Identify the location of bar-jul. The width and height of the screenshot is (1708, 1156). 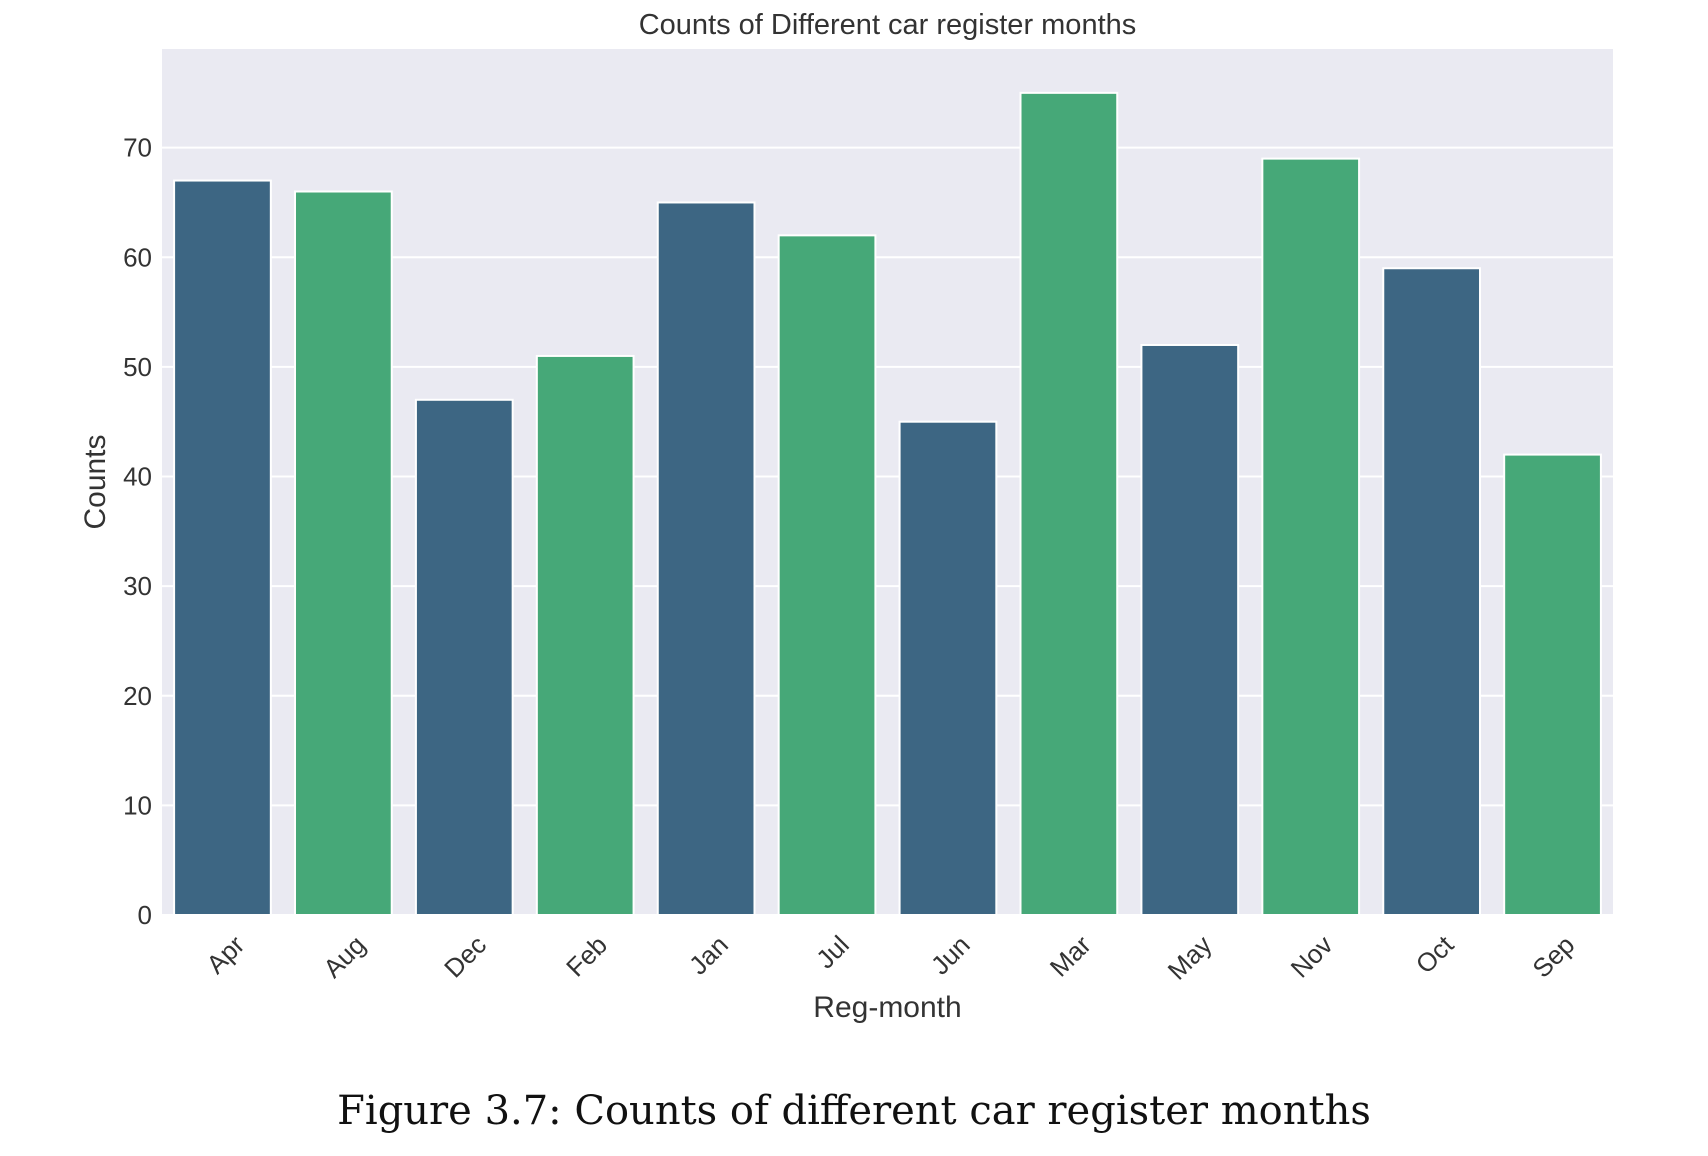
(827, 575).